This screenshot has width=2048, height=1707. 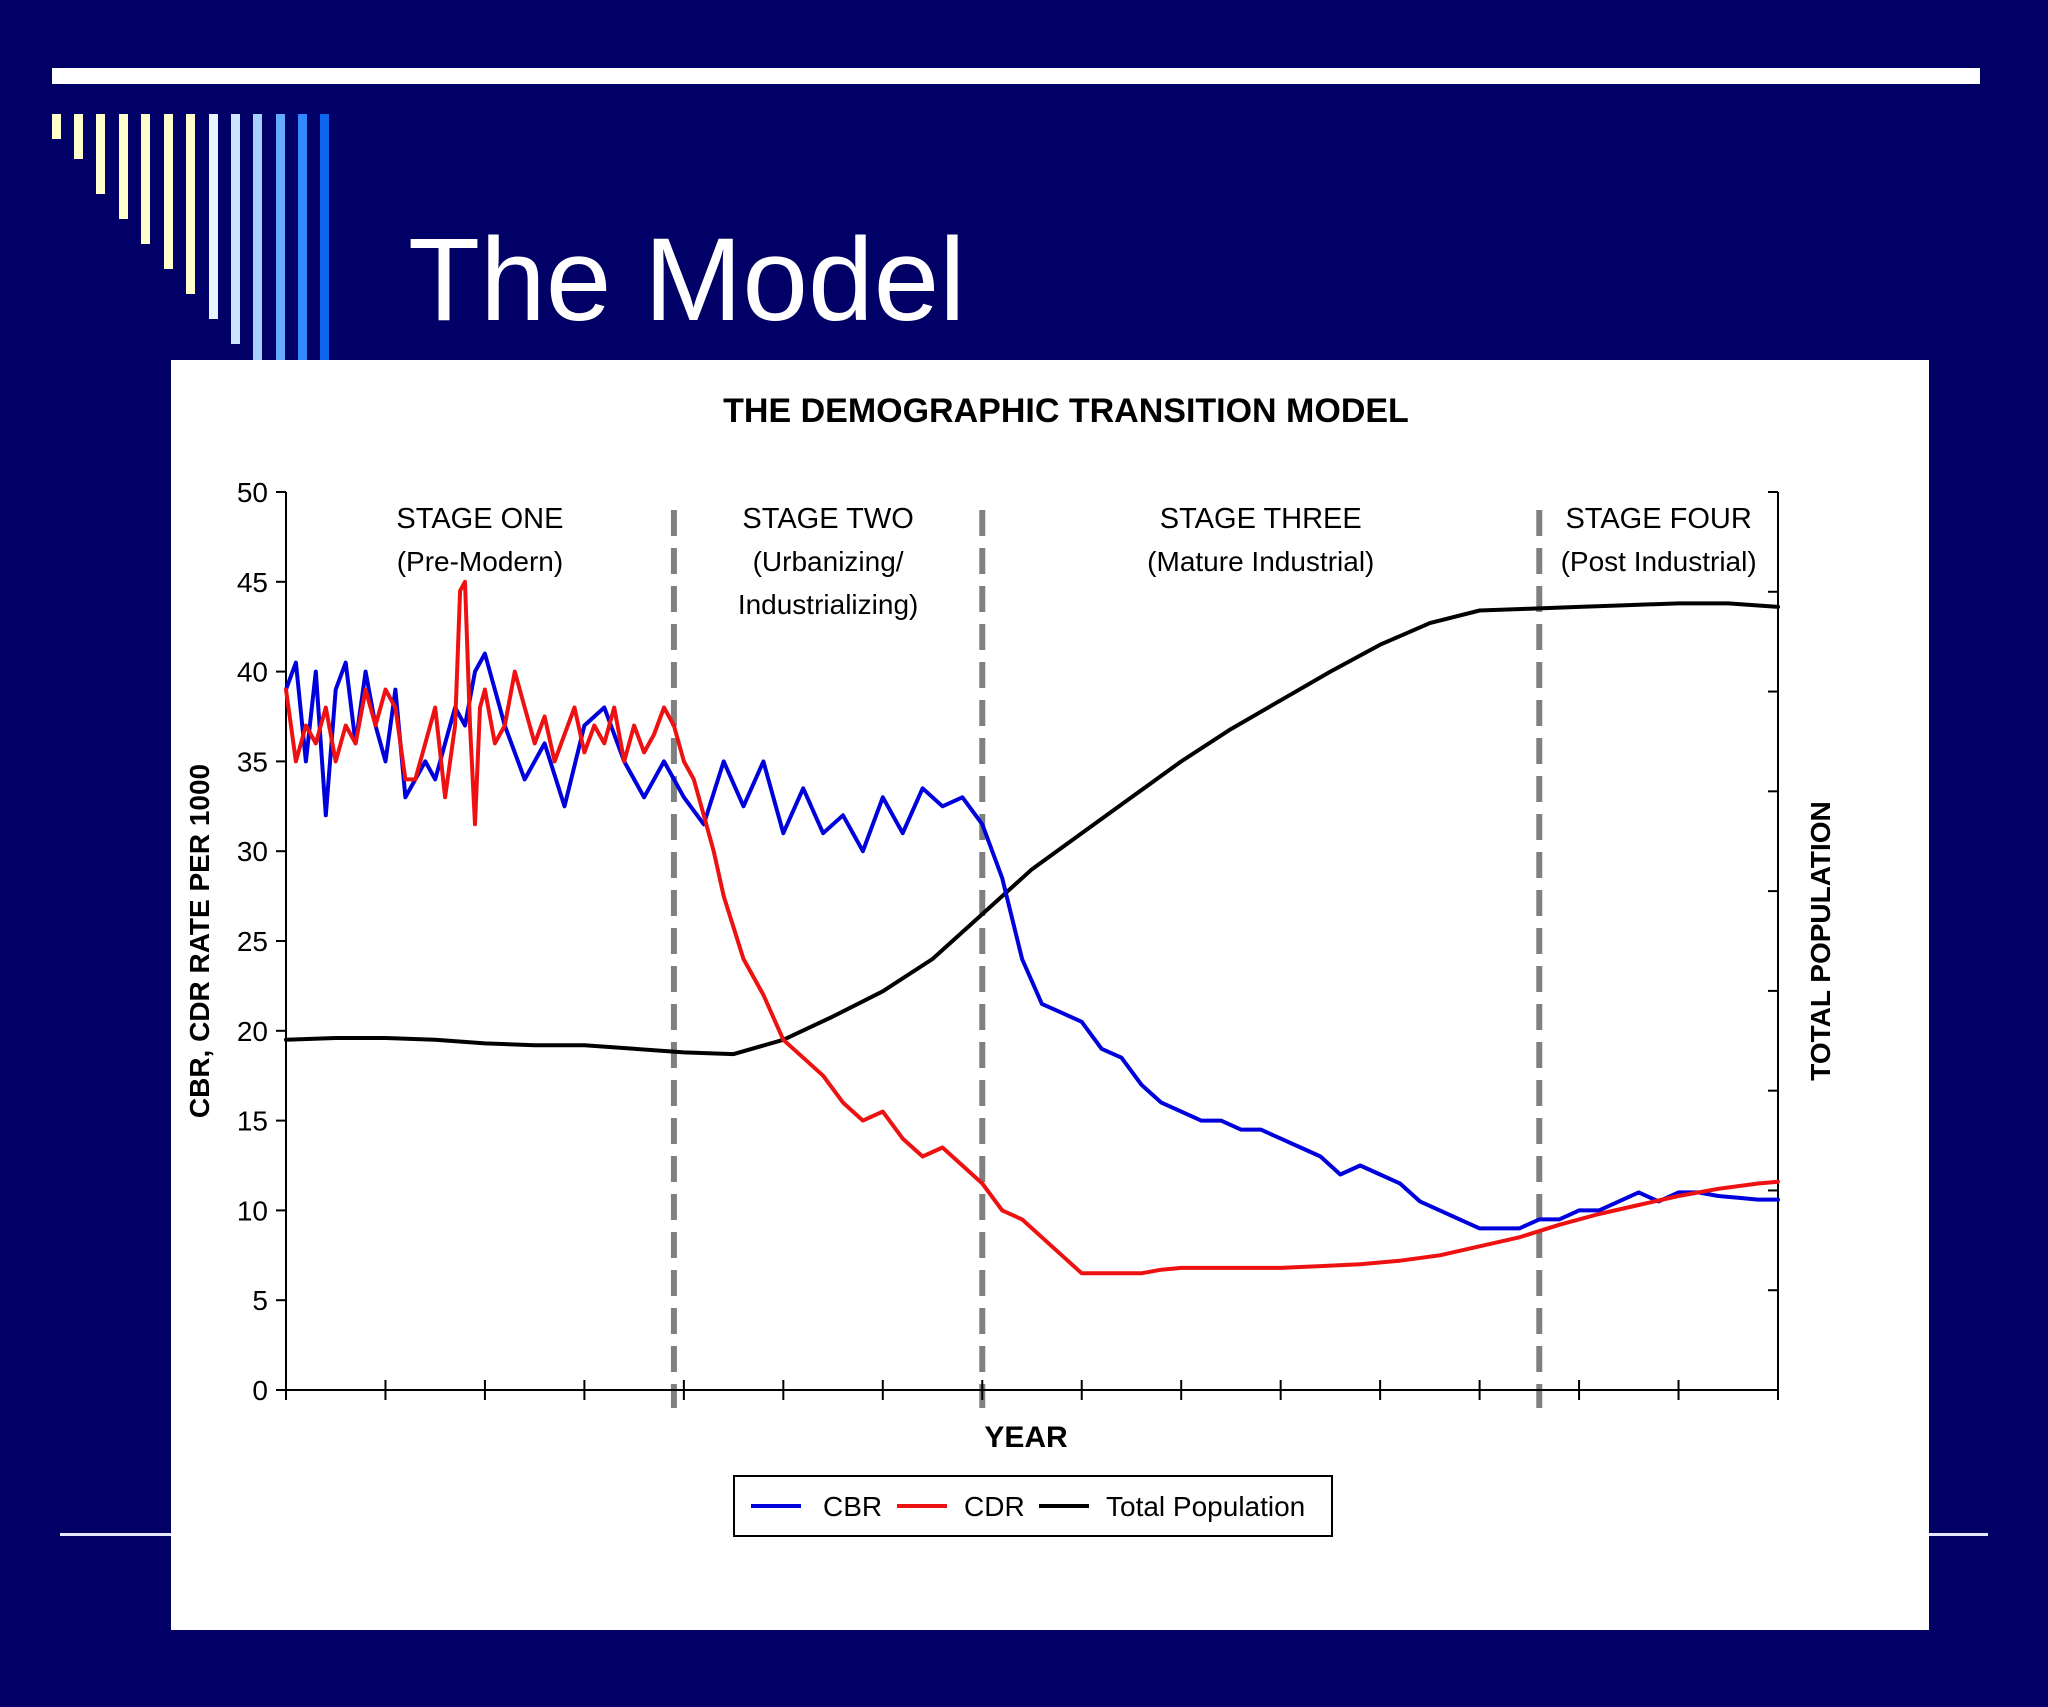 What do you see at coordinates (252, 672) in the screenshot?
I see `y-tick-label: 40` at bounding box center [252, 672].